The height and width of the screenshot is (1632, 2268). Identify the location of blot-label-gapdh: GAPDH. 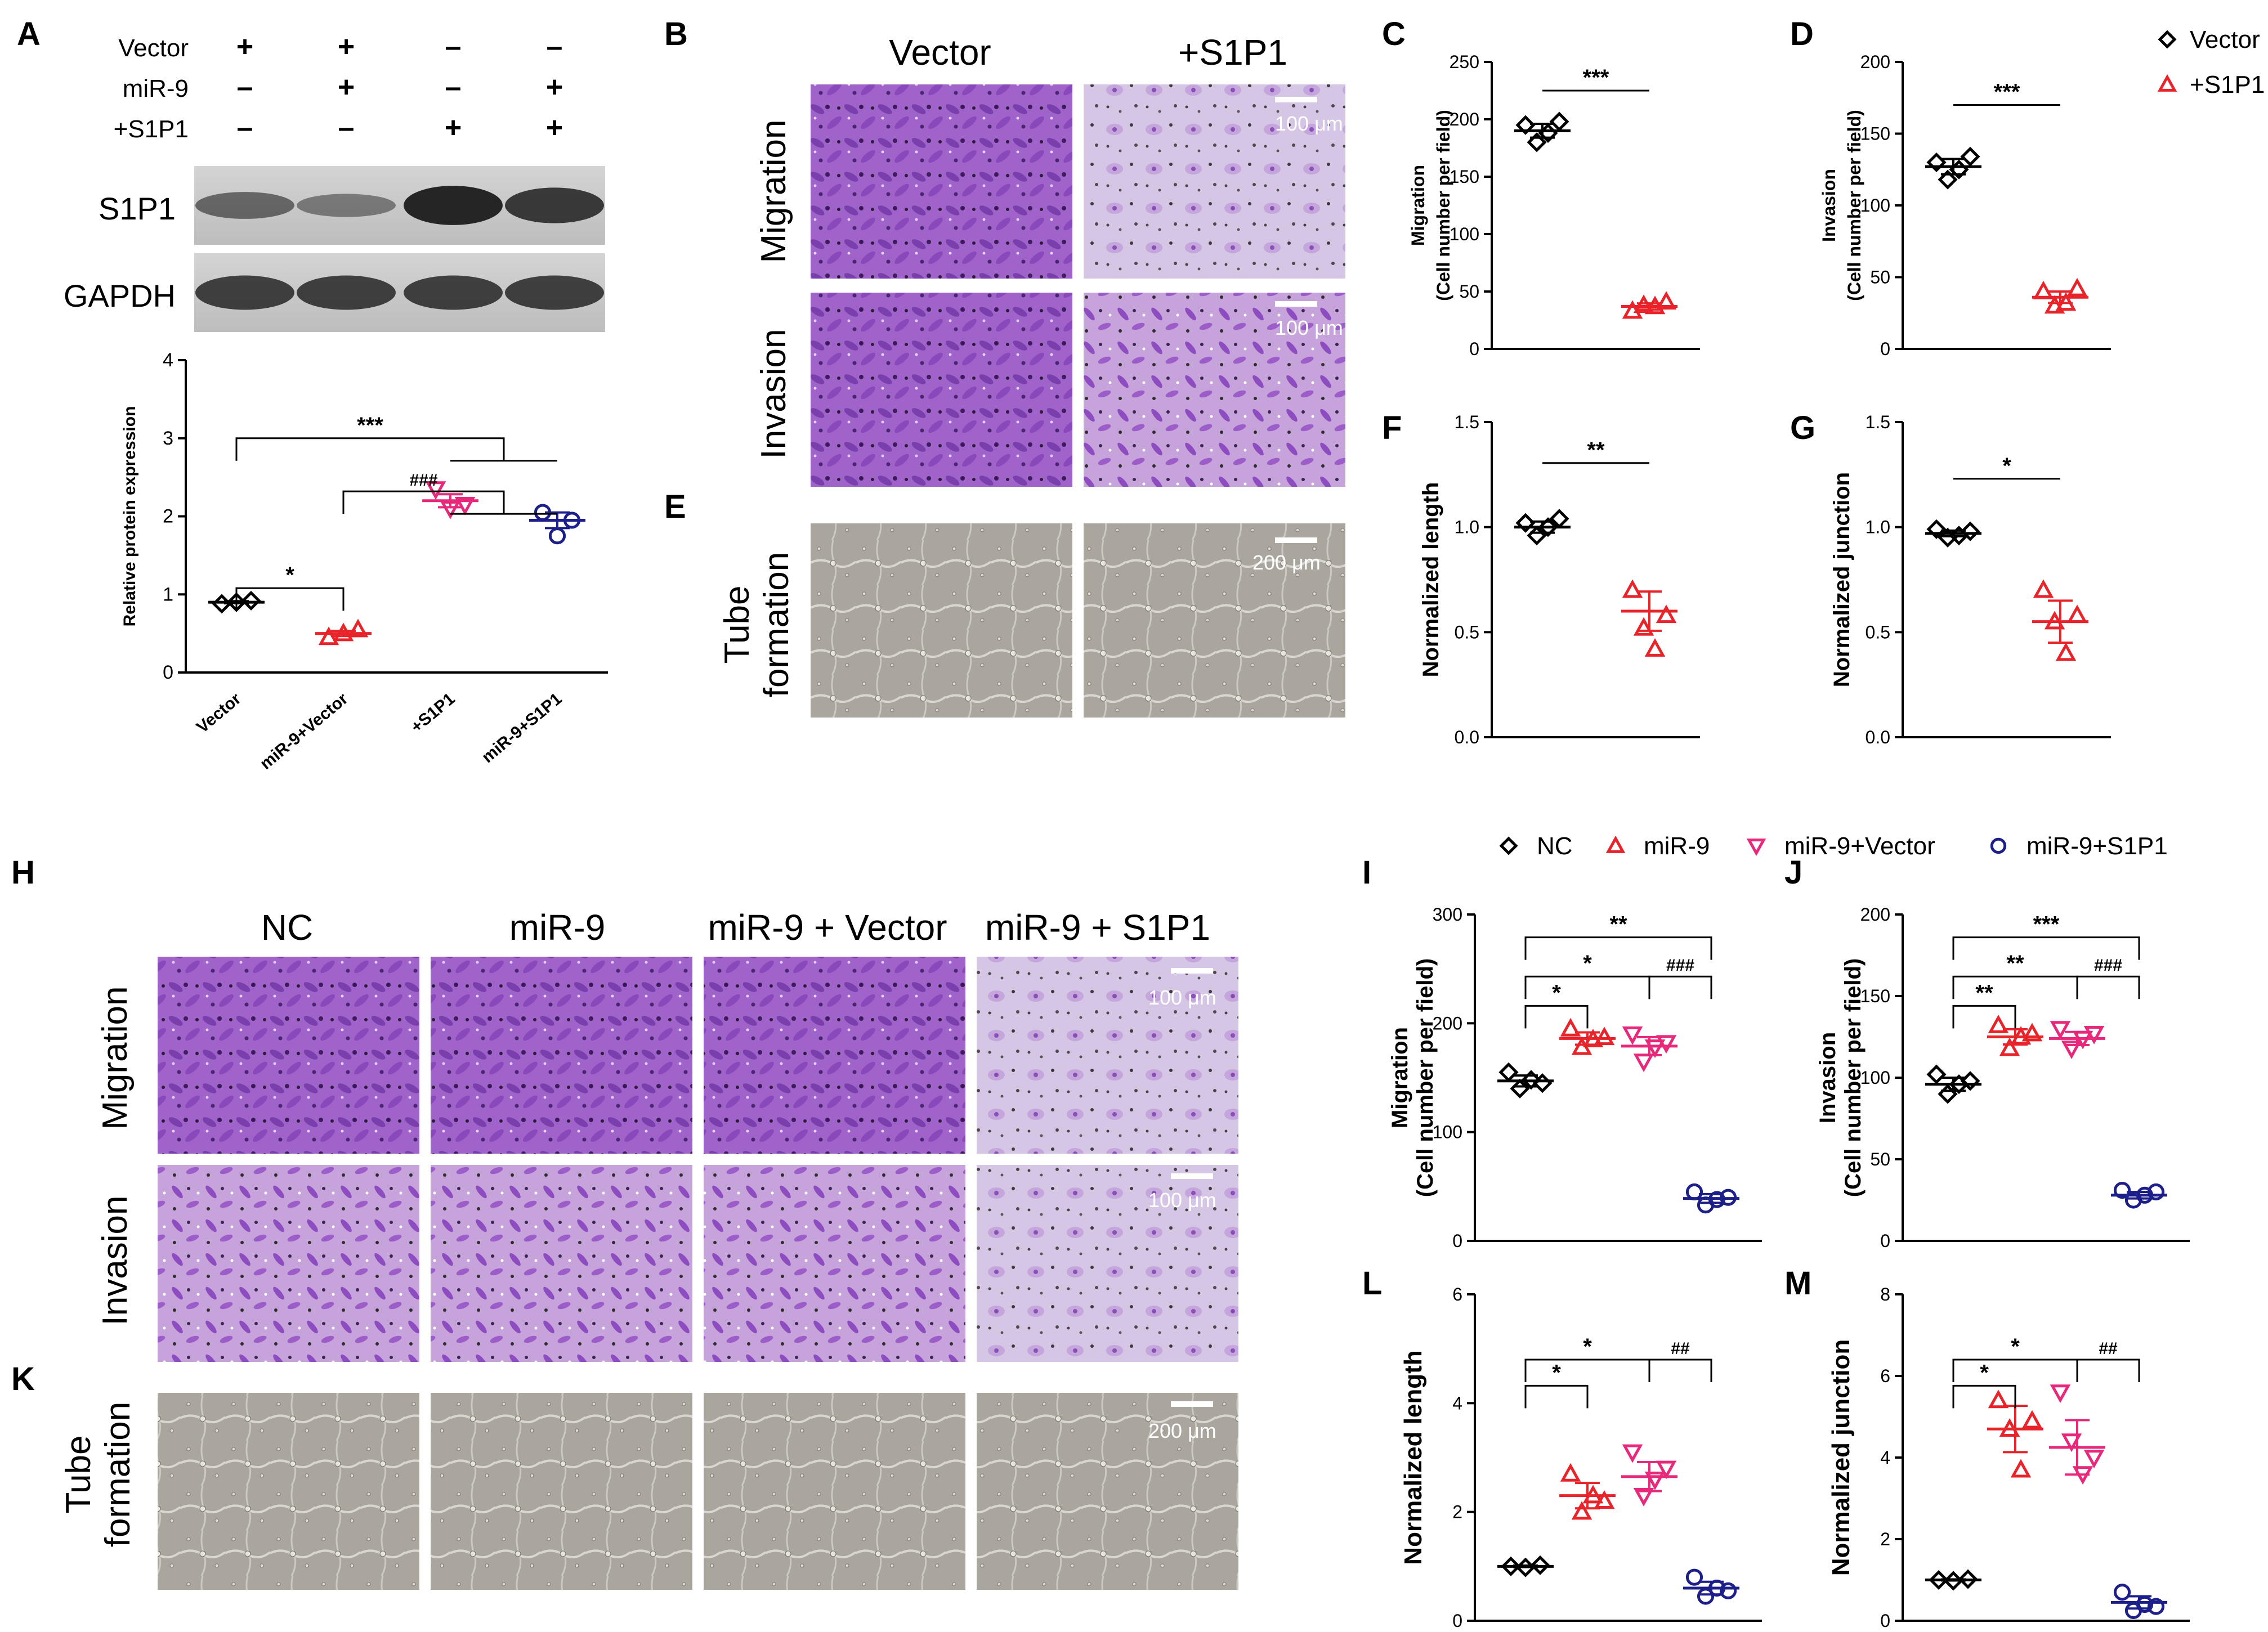
(120, 295).